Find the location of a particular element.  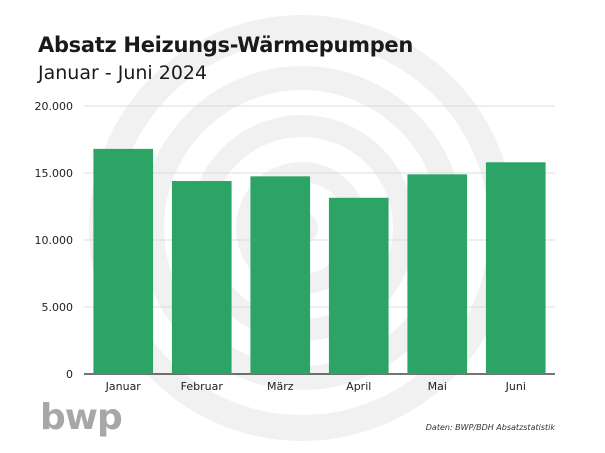

x-tick-label-1: Februar is located at coordinates (202, 386).